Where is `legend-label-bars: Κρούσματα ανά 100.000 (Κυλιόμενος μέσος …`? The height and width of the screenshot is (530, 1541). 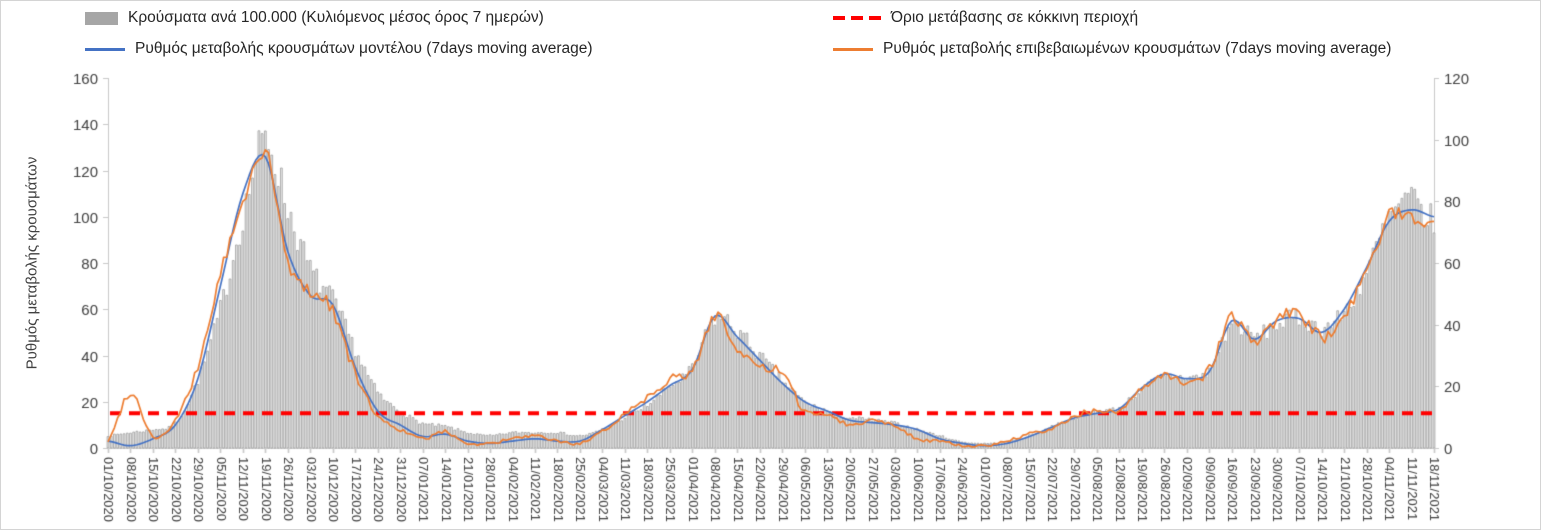 legend-label-bars: Κρούσματα ανά 100.000 (Κυλιόμενος μέσος … is located at coordinates (336, 17).